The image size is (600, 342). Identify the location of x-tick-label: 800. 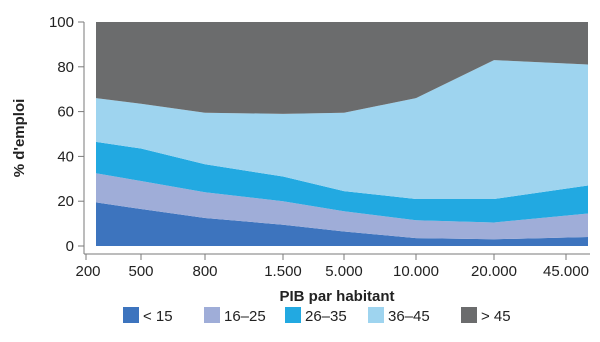
(204, 271).